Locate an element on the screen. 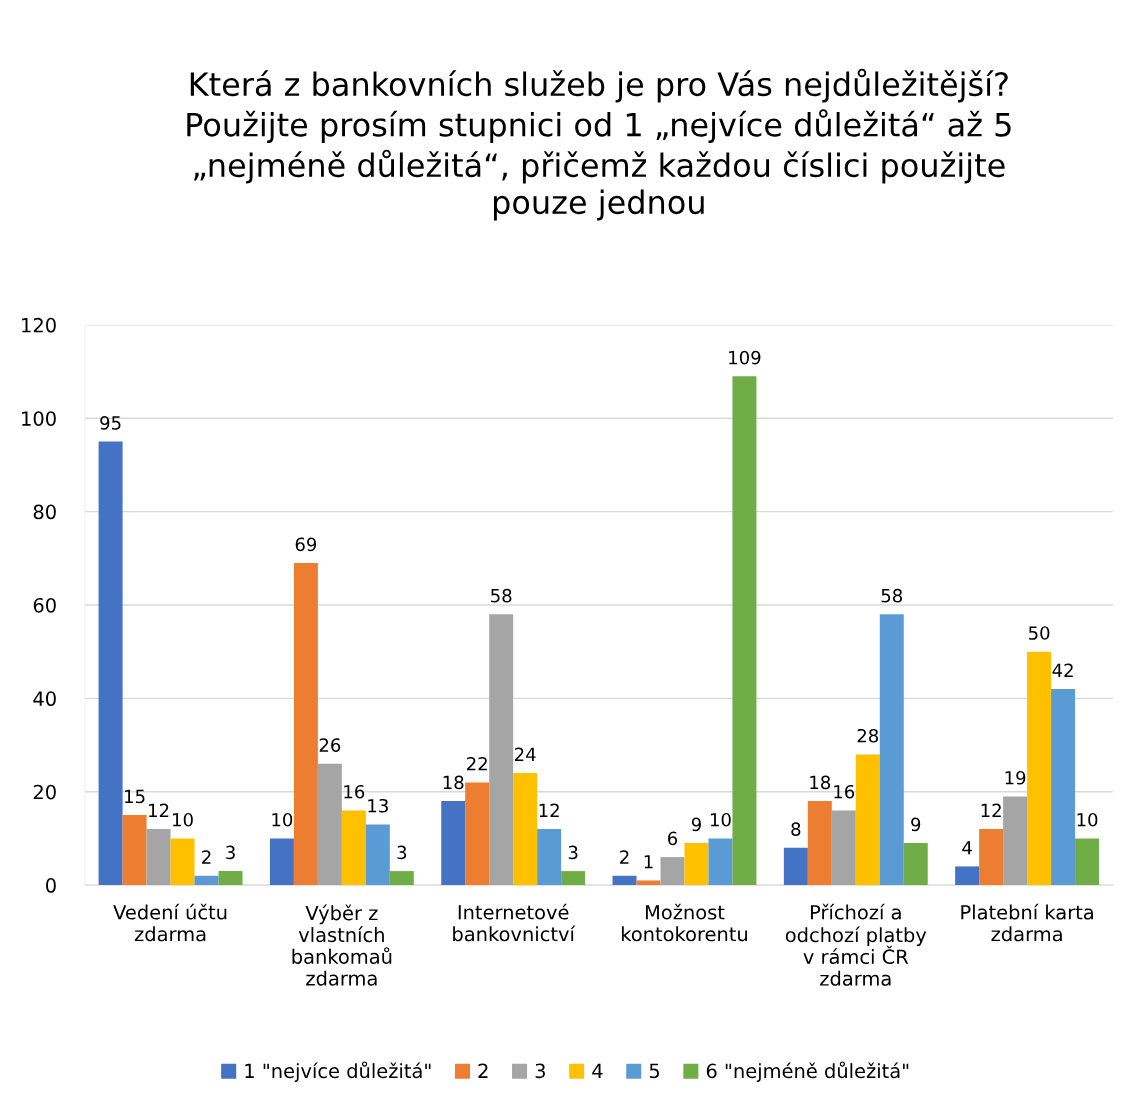 This screenshot has width=1132, height=1105. data-label: 4 is located at coordinates (967, 848).